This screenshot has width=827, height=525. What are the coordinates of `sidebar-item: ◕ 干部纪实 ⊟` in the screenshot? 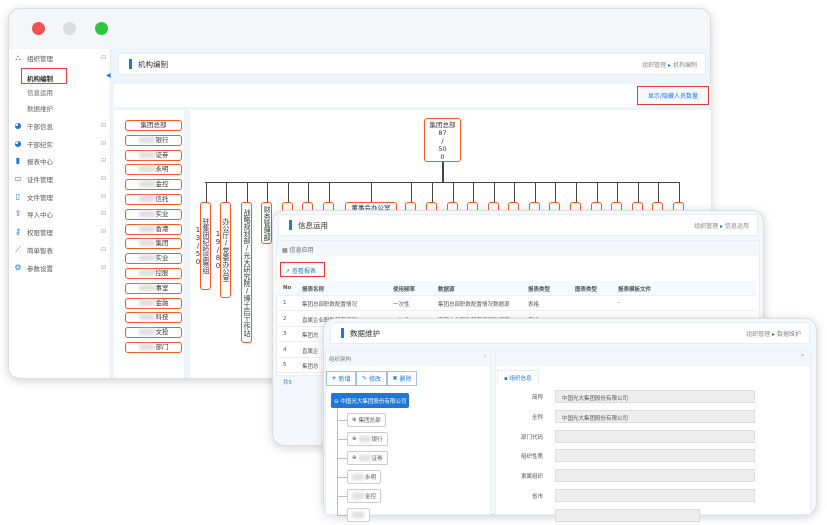 It's located at (61, 143).